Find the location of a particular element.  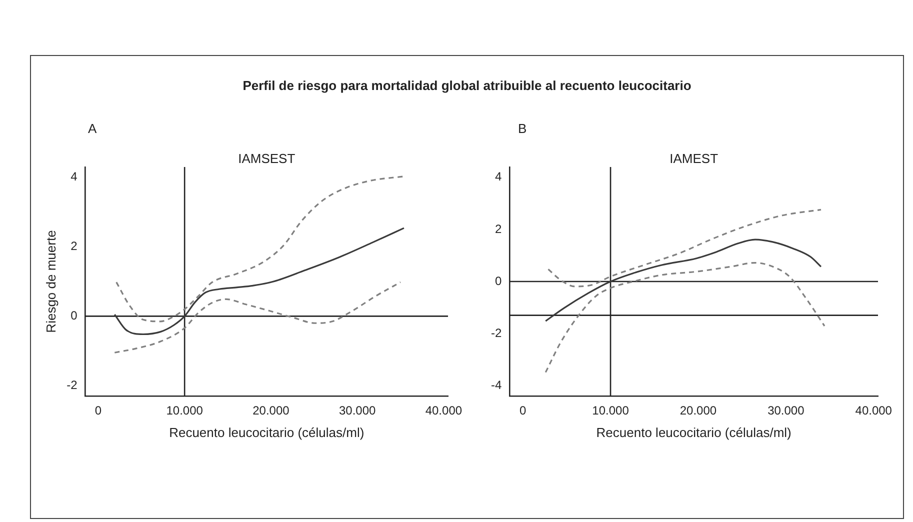

chart-subtitle: IAMEST is located at coordinates (694, 158).